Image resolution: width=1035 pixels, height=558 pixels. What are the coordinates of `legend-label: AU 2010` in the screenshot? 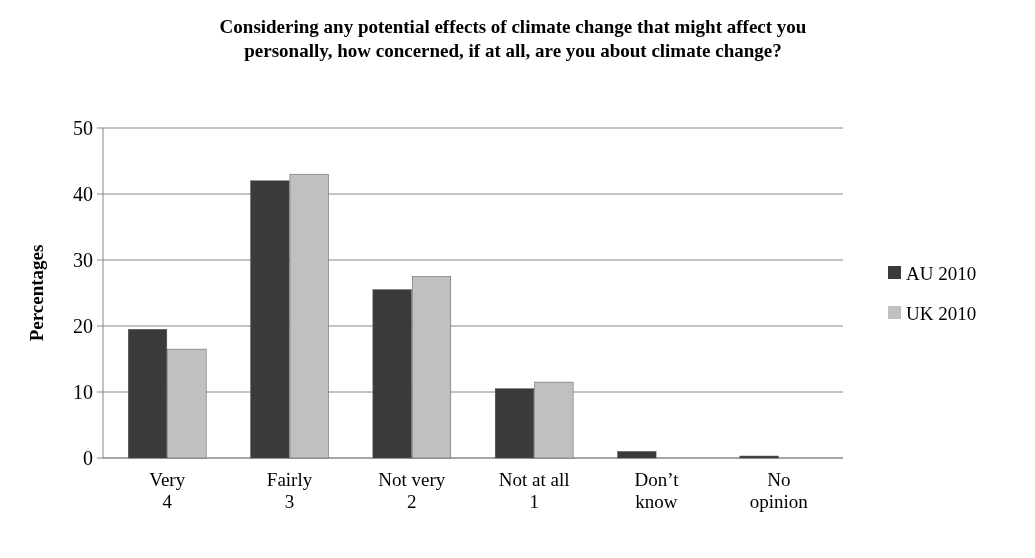 It's located at (941, 273).